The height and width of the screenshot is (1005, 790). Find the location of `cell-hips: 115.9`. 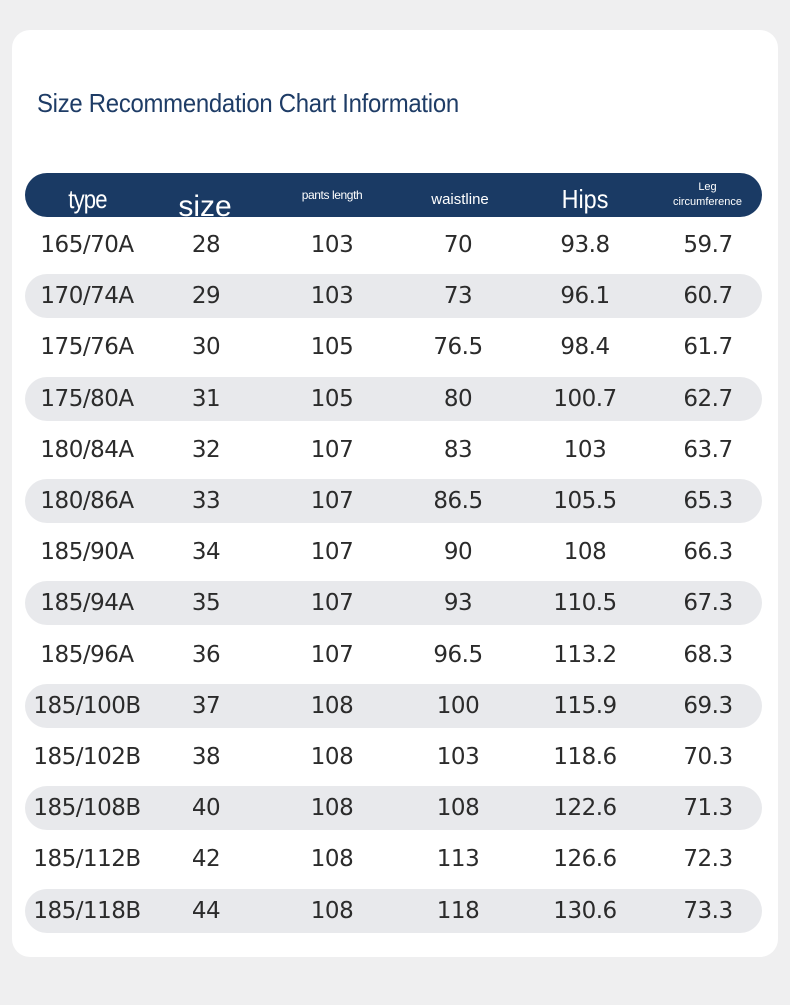

cell-hips: 115.9 is located at coordinates (585, 706).